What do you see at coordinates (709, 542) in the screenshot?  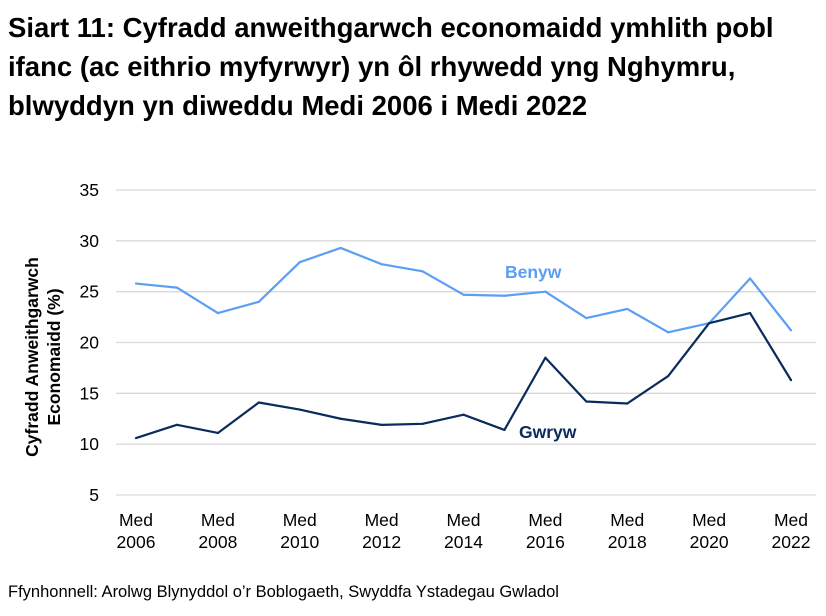 I see `x-tick-label: 2020` at bounding box center [709, 542].